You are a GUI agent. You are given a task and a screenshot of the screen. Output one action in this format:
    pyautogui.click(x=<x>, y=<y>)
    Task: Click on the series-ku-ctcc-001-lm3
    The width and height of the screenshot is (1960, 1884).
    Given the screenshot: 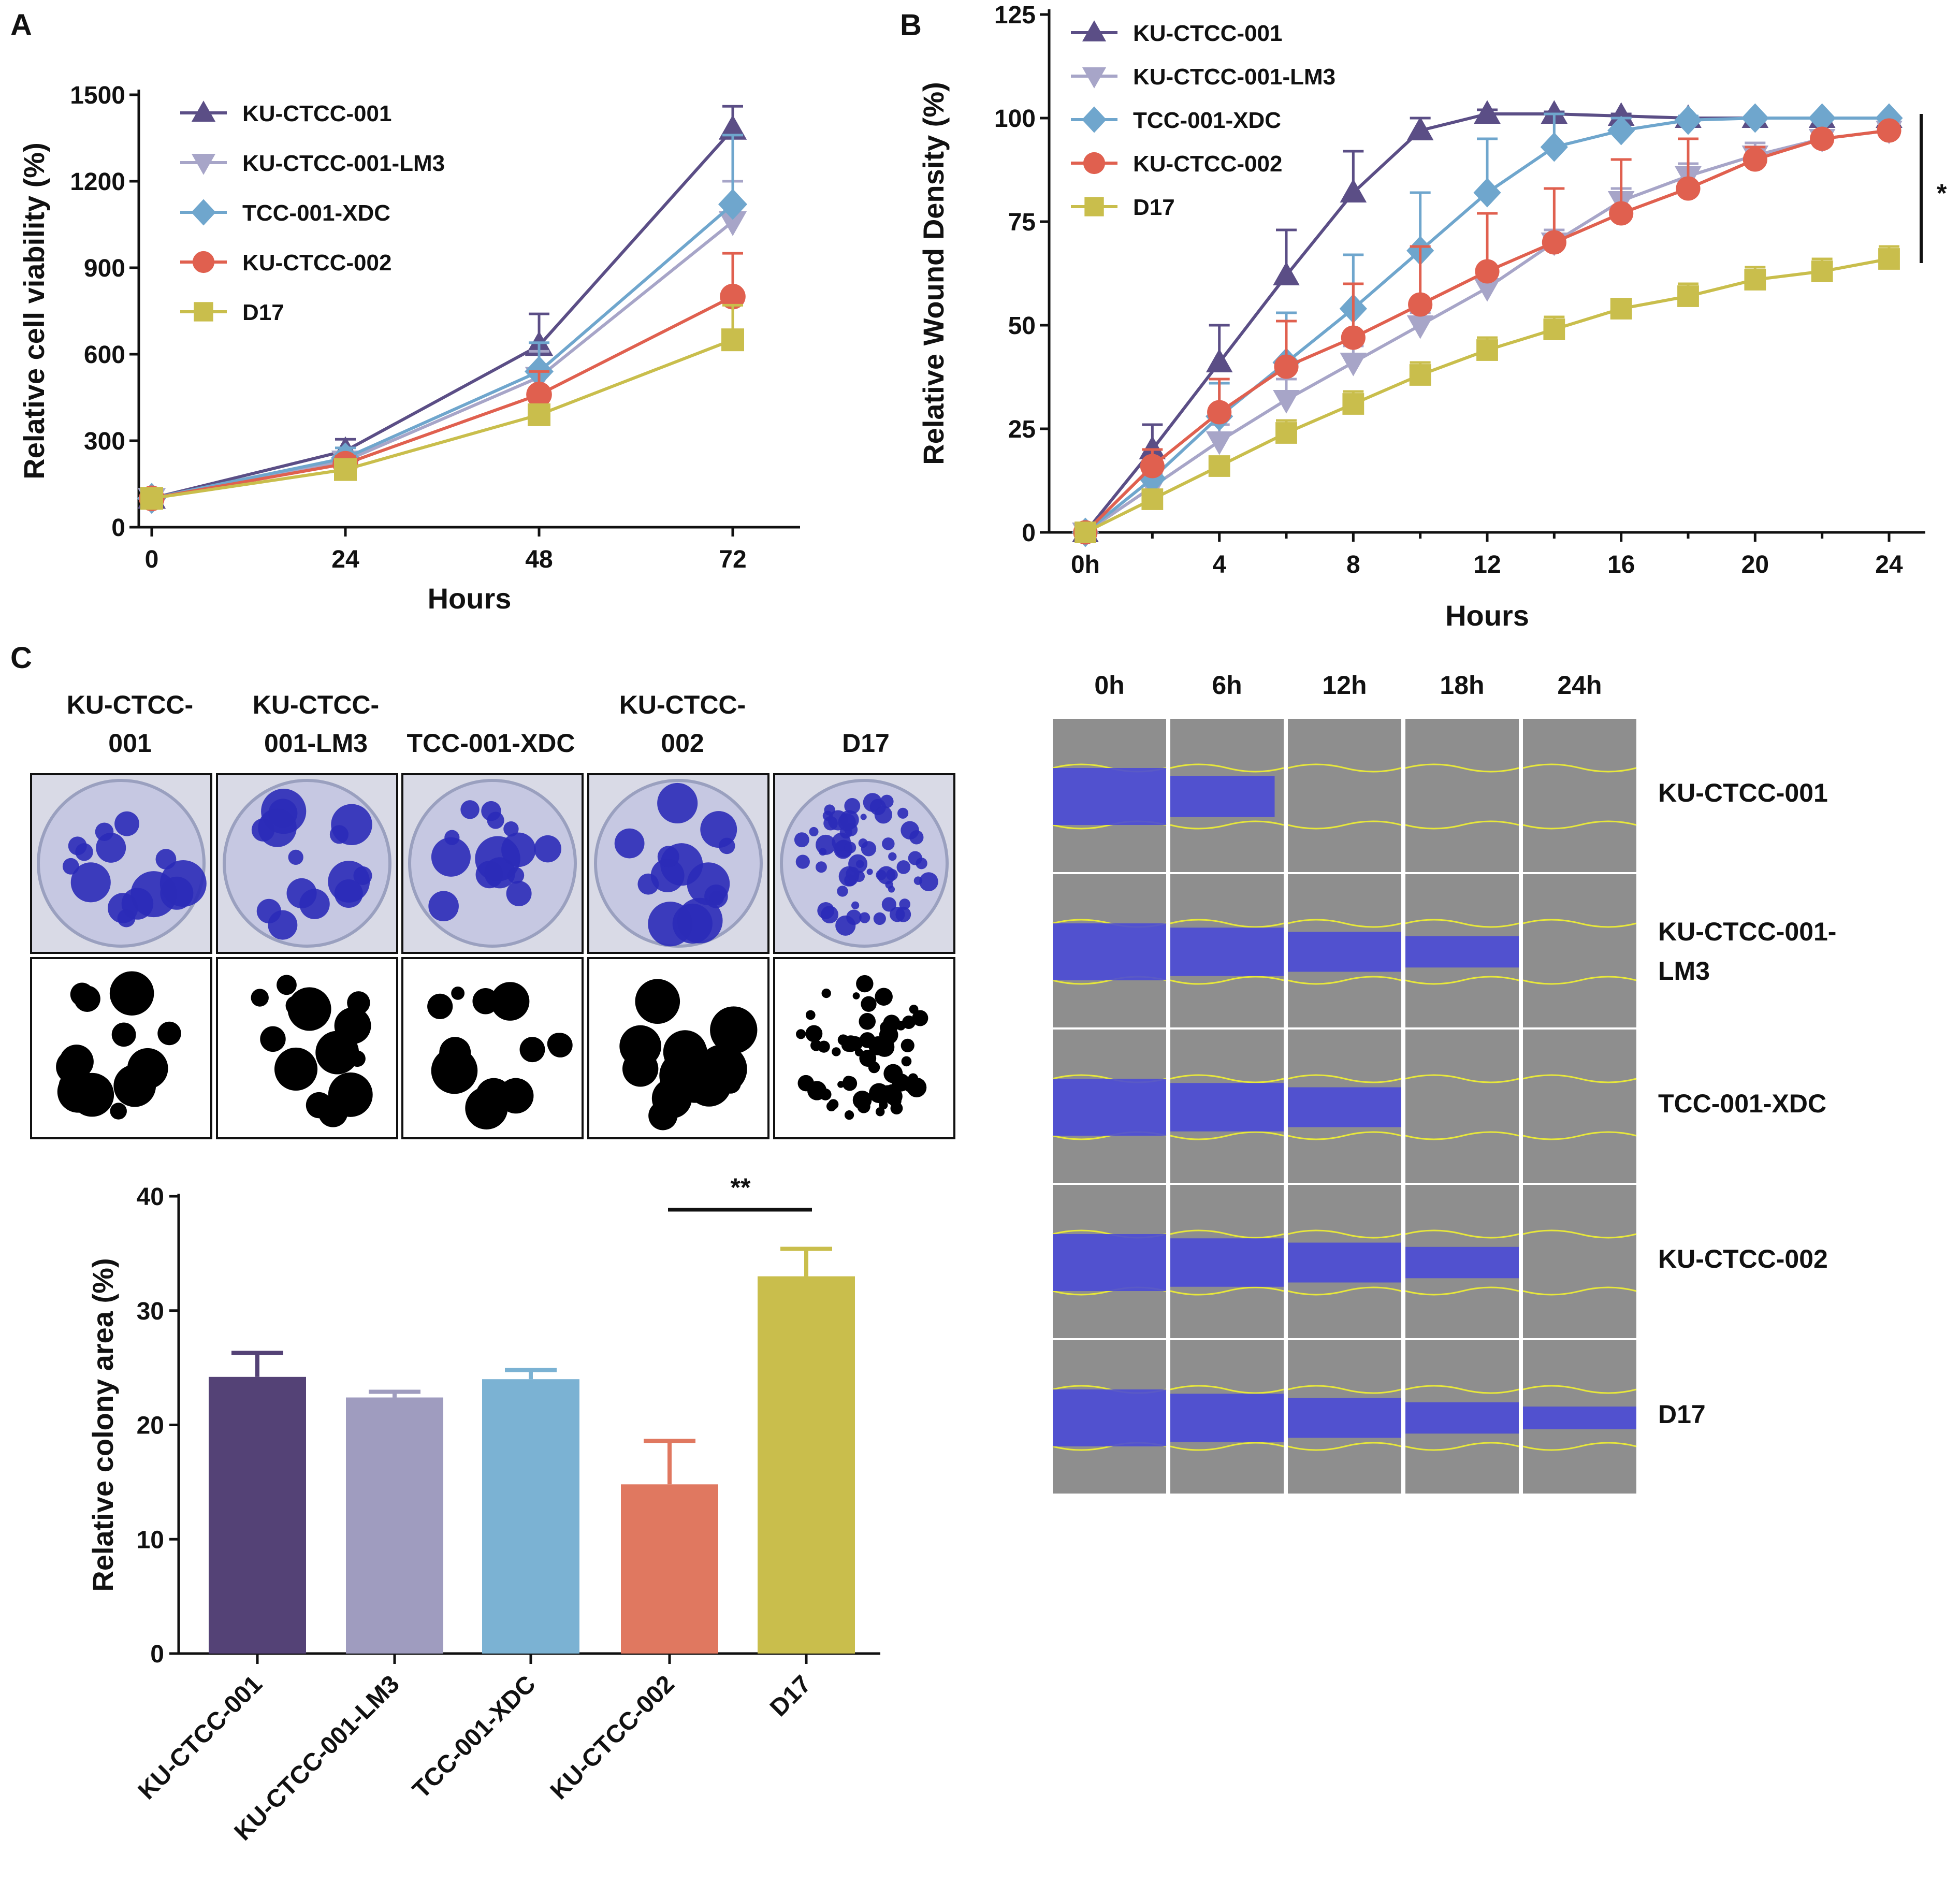 What is the action you would take?
    pyautogui.click(x=442, y=346)
    